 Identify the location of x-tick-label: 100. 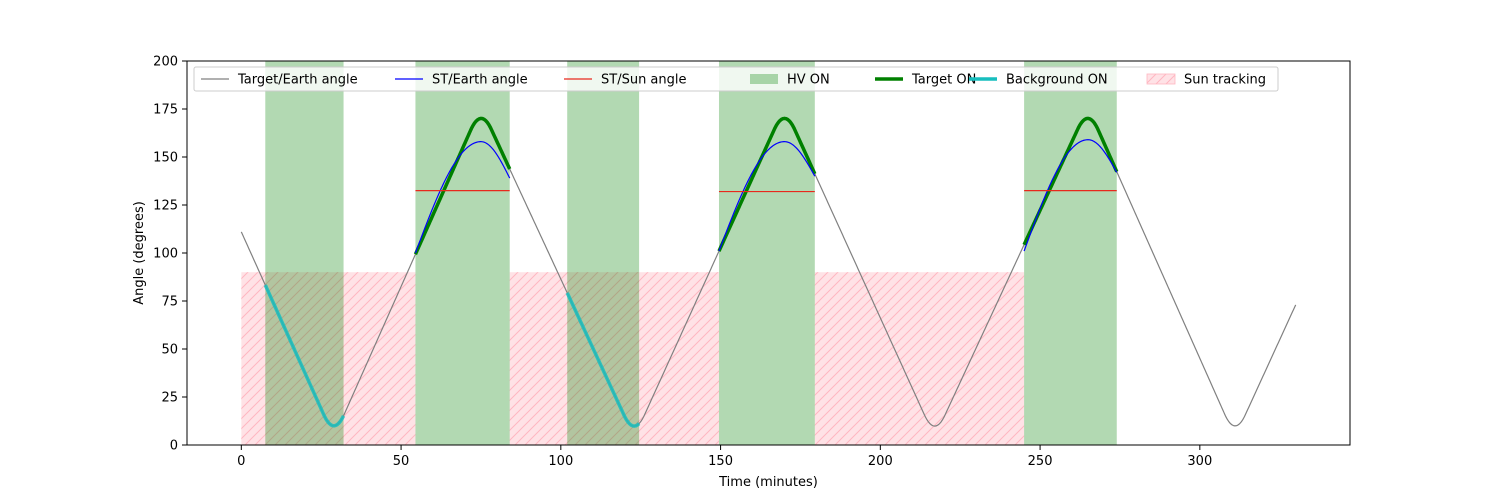
(560, 461).